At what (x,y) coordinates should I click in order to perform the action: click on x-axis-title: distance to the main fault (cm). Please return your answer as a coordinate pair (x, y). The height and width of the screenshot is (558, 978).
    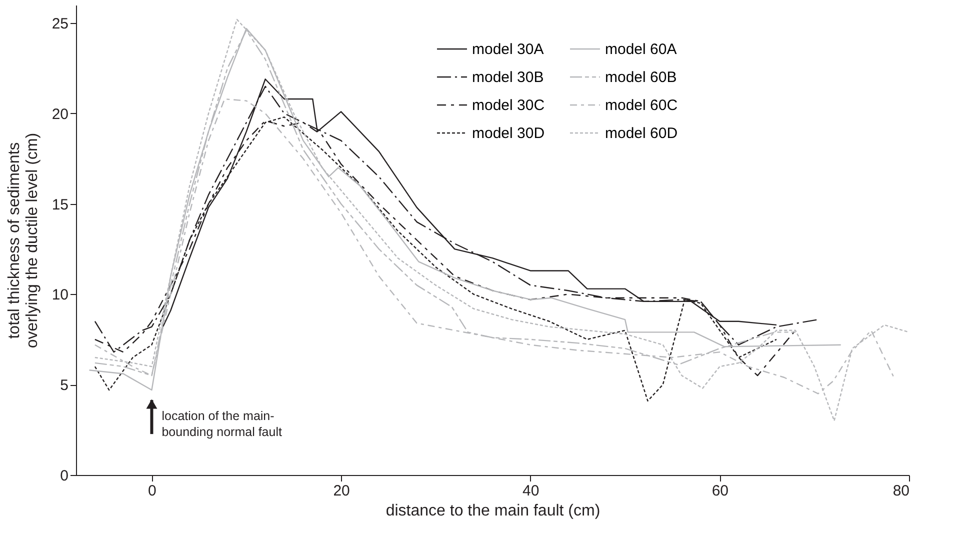
    Looking at the image, I should click on (493, 511).